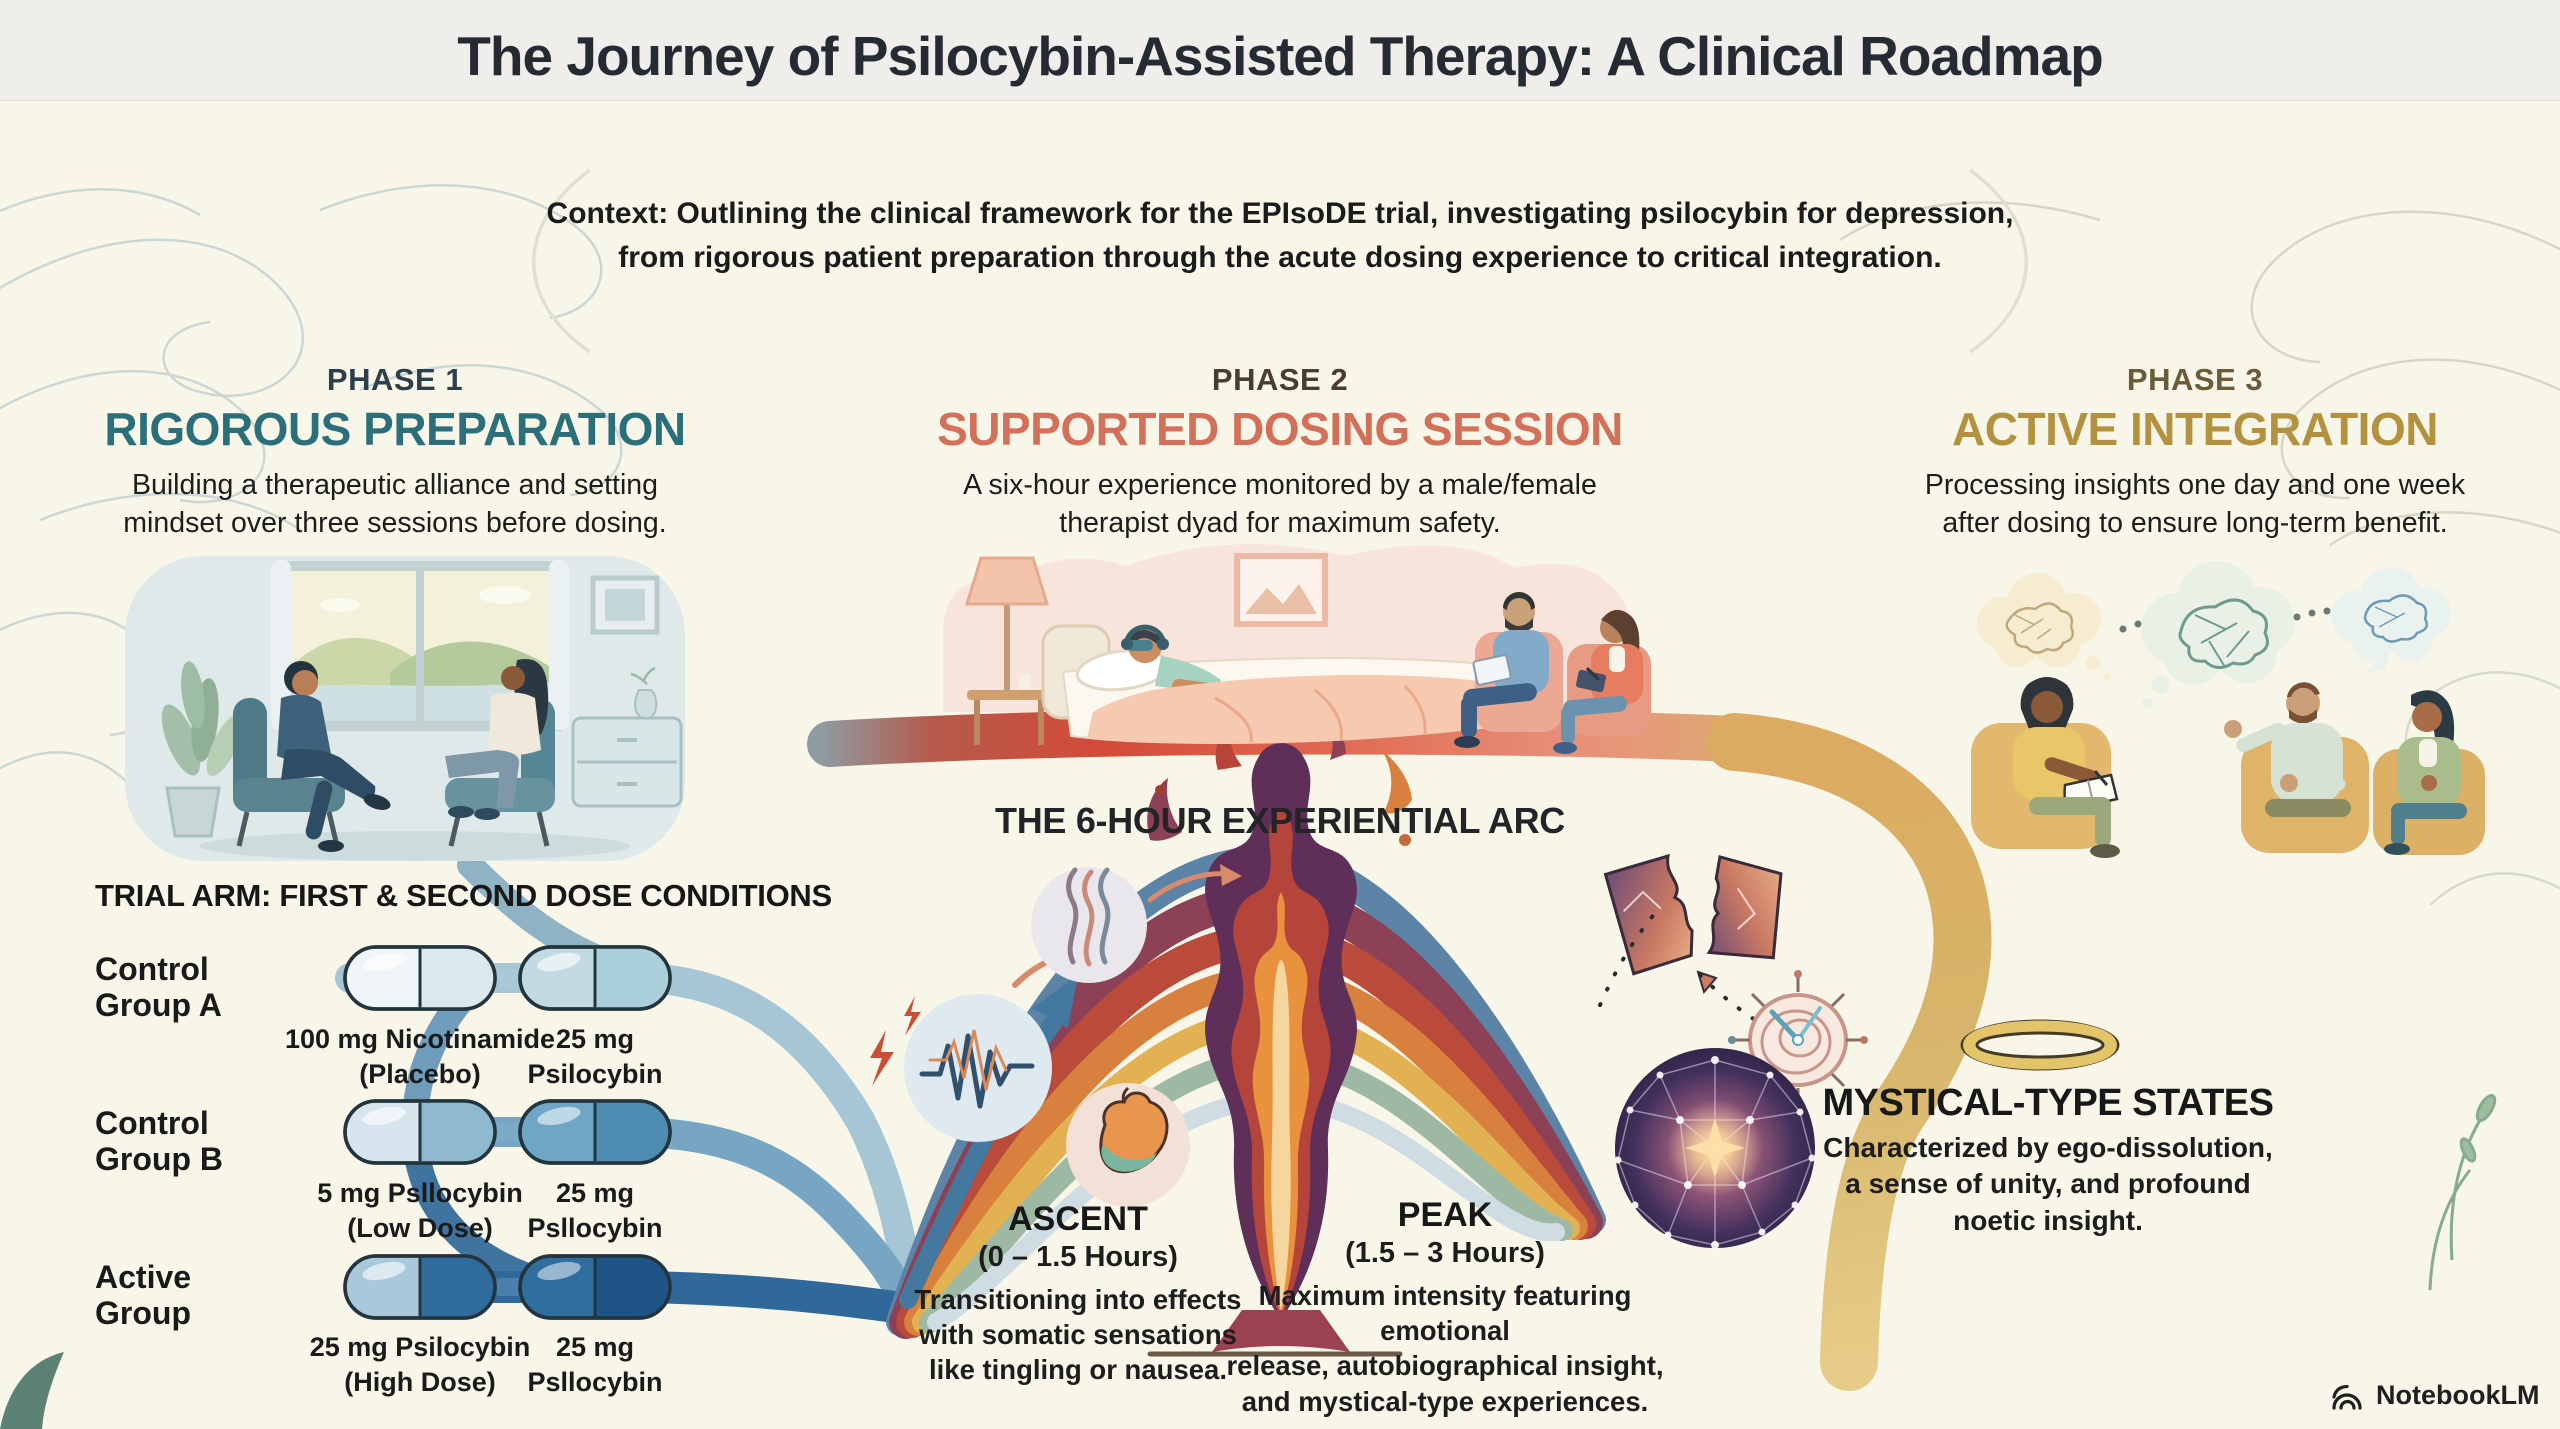  I want to click on waveform-icon, so click(978, 1068).